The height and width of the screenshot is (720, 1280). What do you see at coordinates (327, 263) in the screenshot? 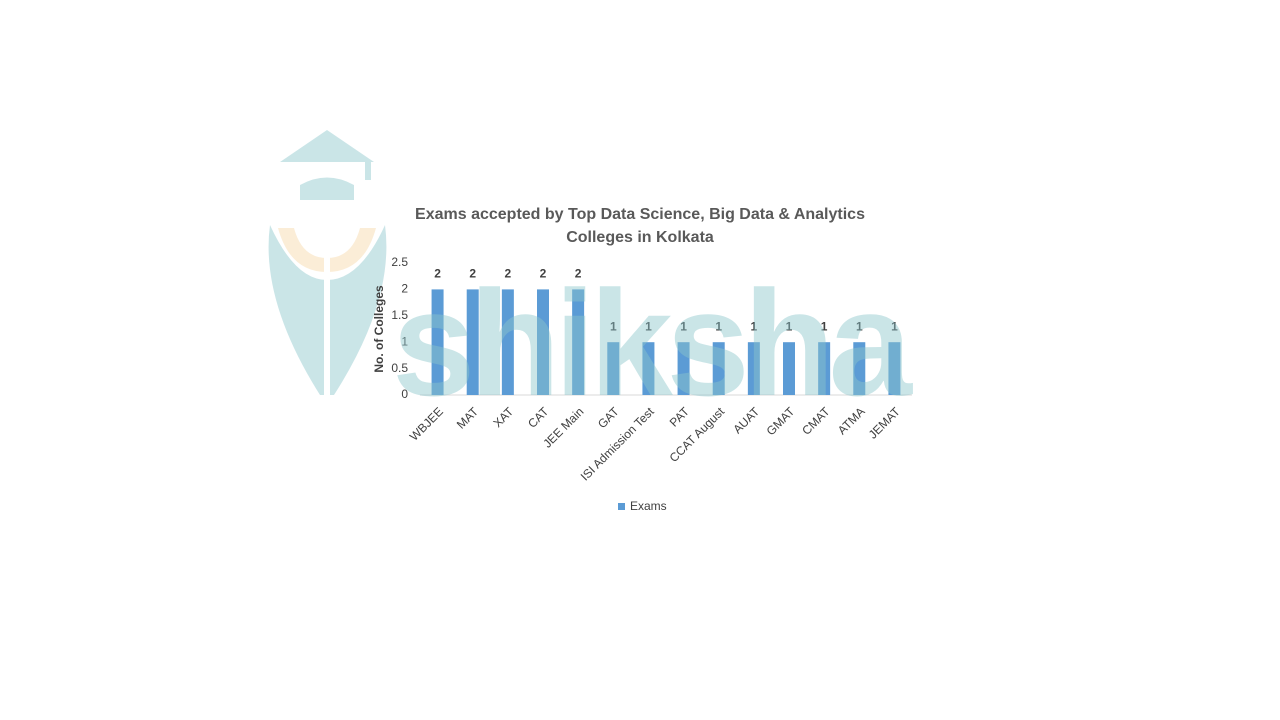
I see `logo` at bounding box center [327, 263].